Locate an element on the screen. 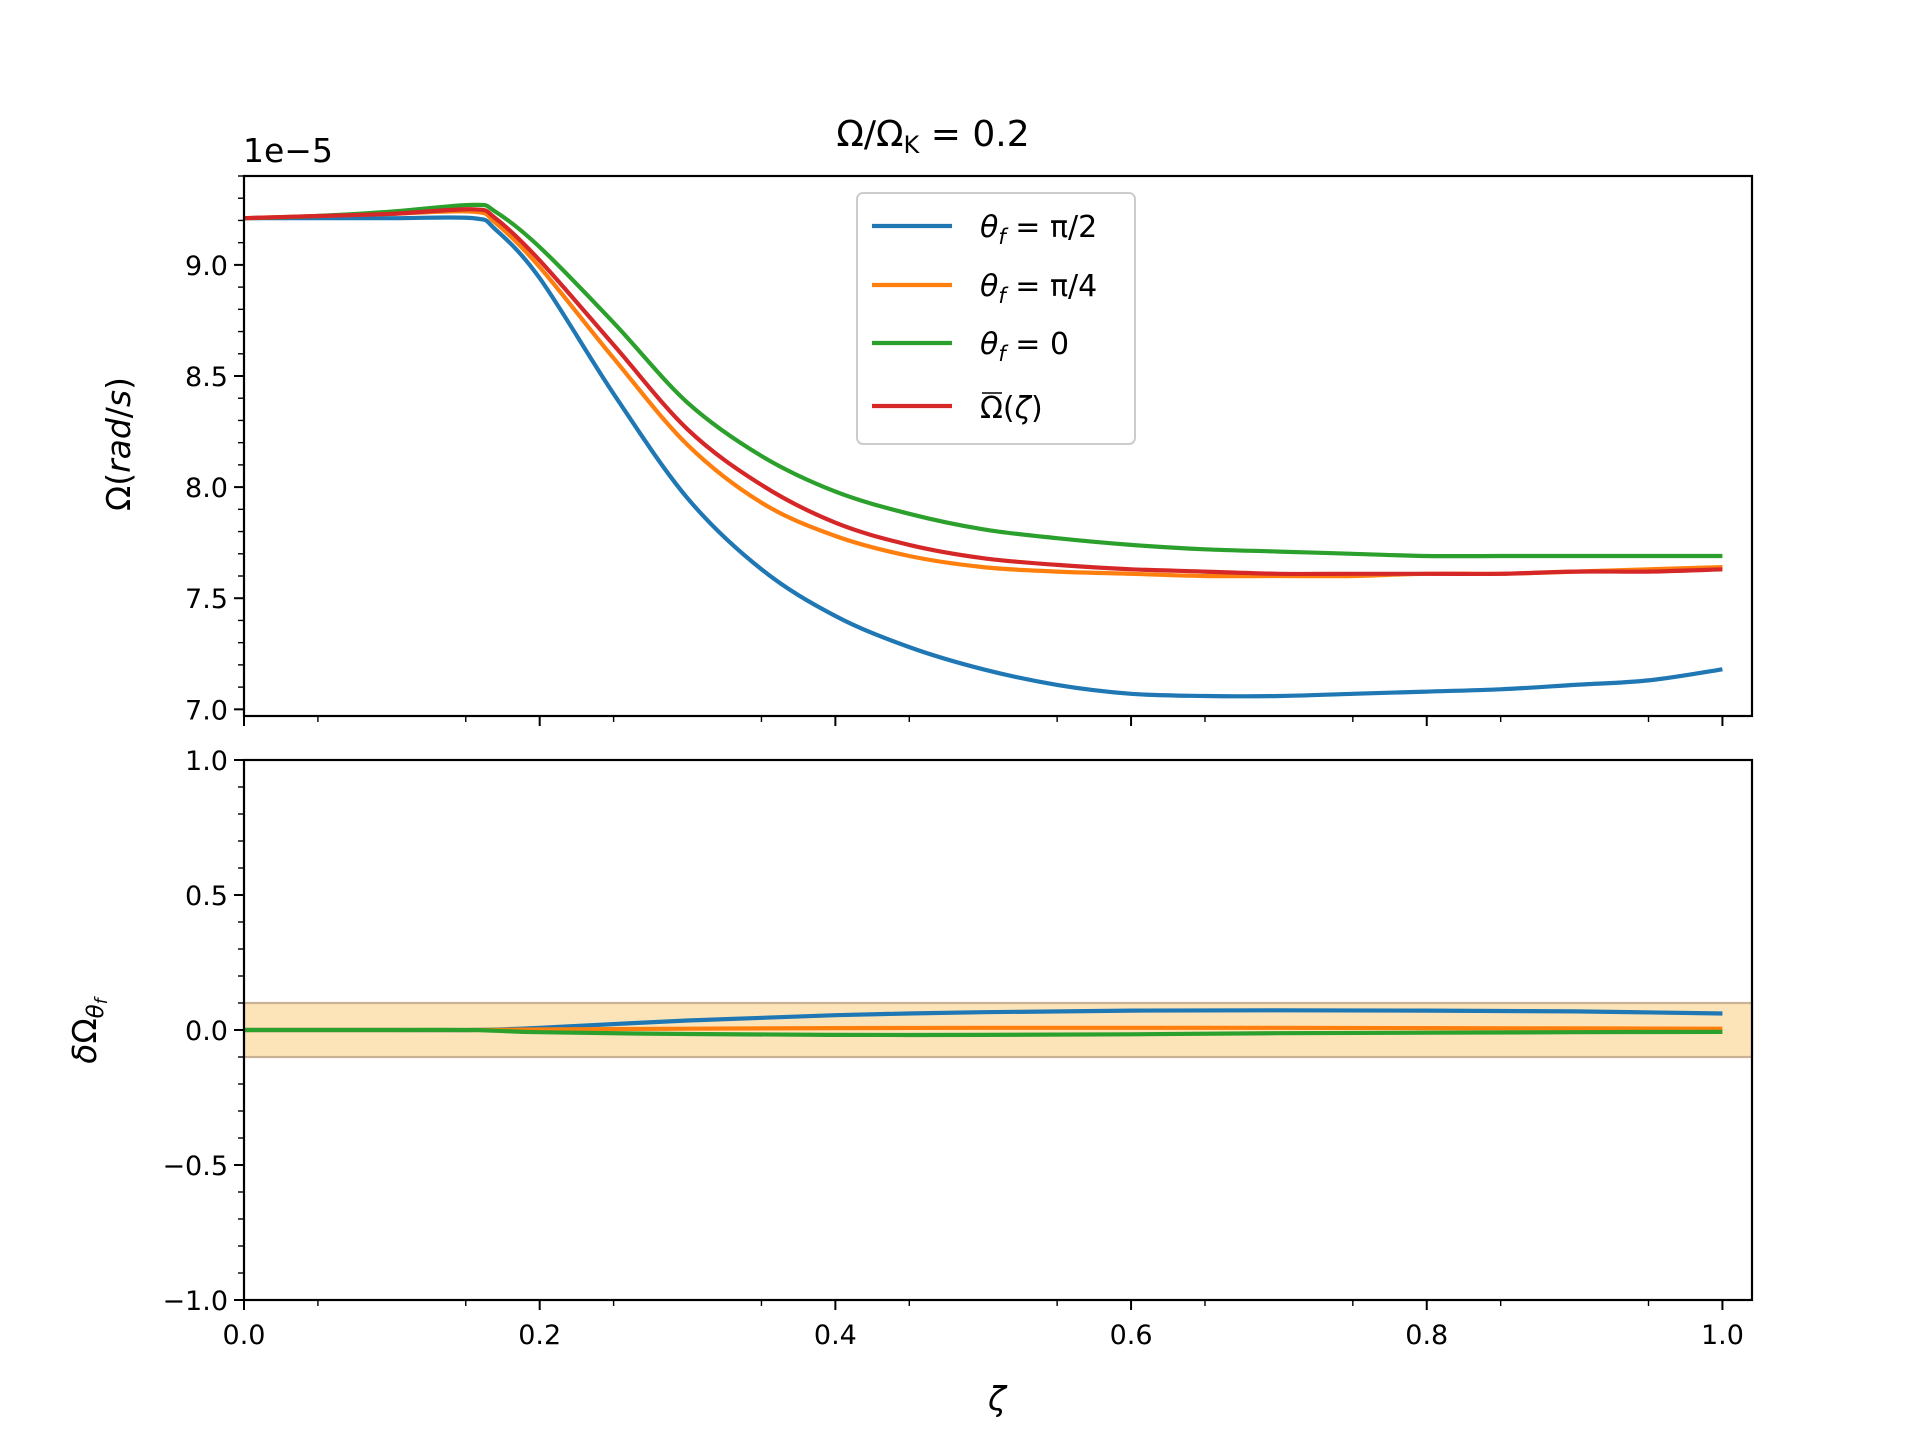 This screenshot has width=1920, height=1440. legend-label-zero: θf = 0 is located at coordinates (1024, 346).